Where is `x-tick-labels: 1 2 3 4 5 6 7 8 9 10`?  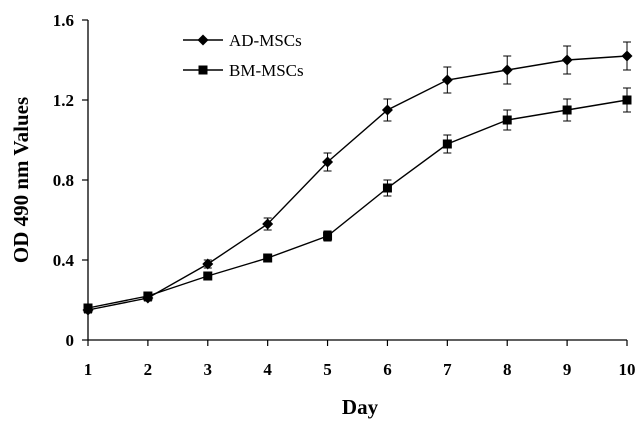 x-tick-labels: 1 2 3 4 5 6 7 8 9 10 is located at coordinates (360, 369).